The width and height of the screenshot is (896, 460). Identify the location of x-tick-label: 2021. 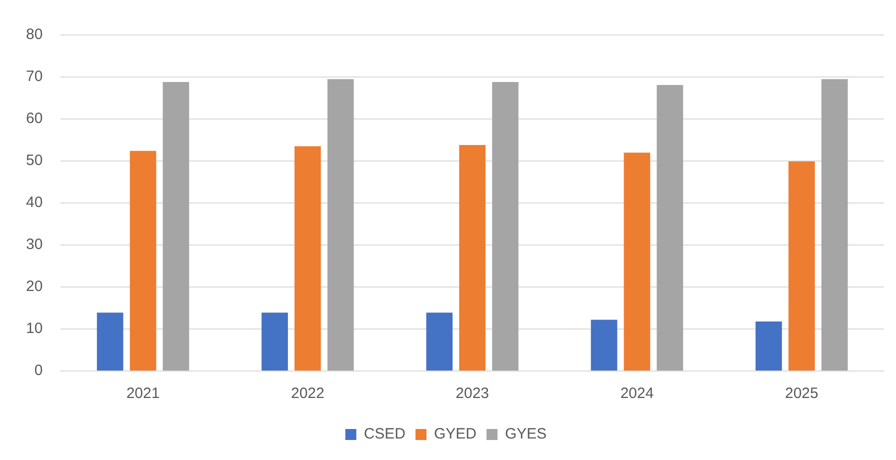
(143, 393).